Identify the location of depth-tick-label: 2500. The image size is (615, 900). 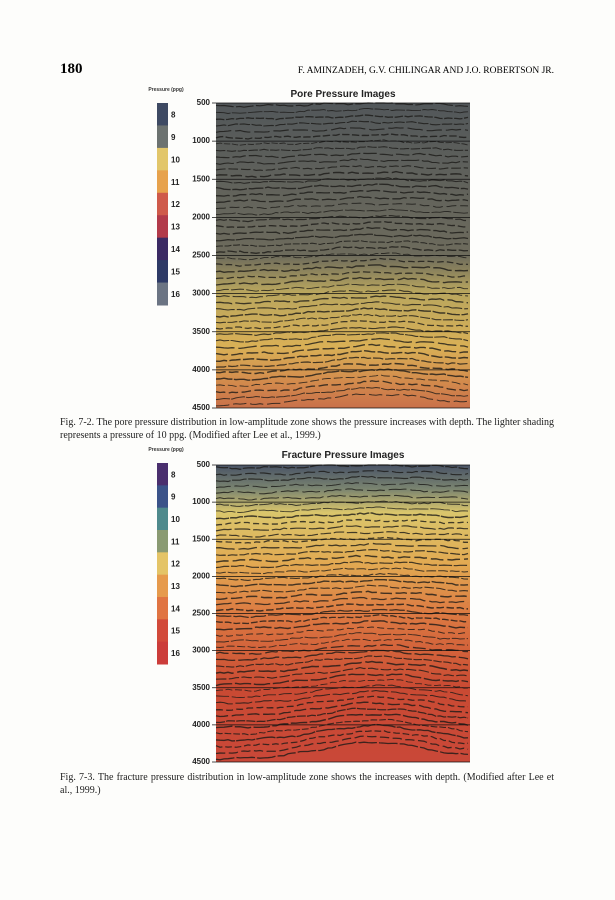
(201, 255).